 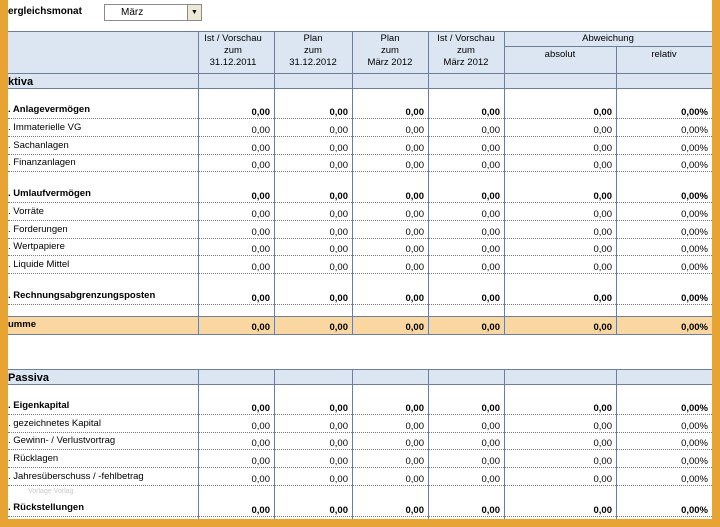 I want to click on comparison-month-dropdown: März ▼, so click(x=153, y=12).